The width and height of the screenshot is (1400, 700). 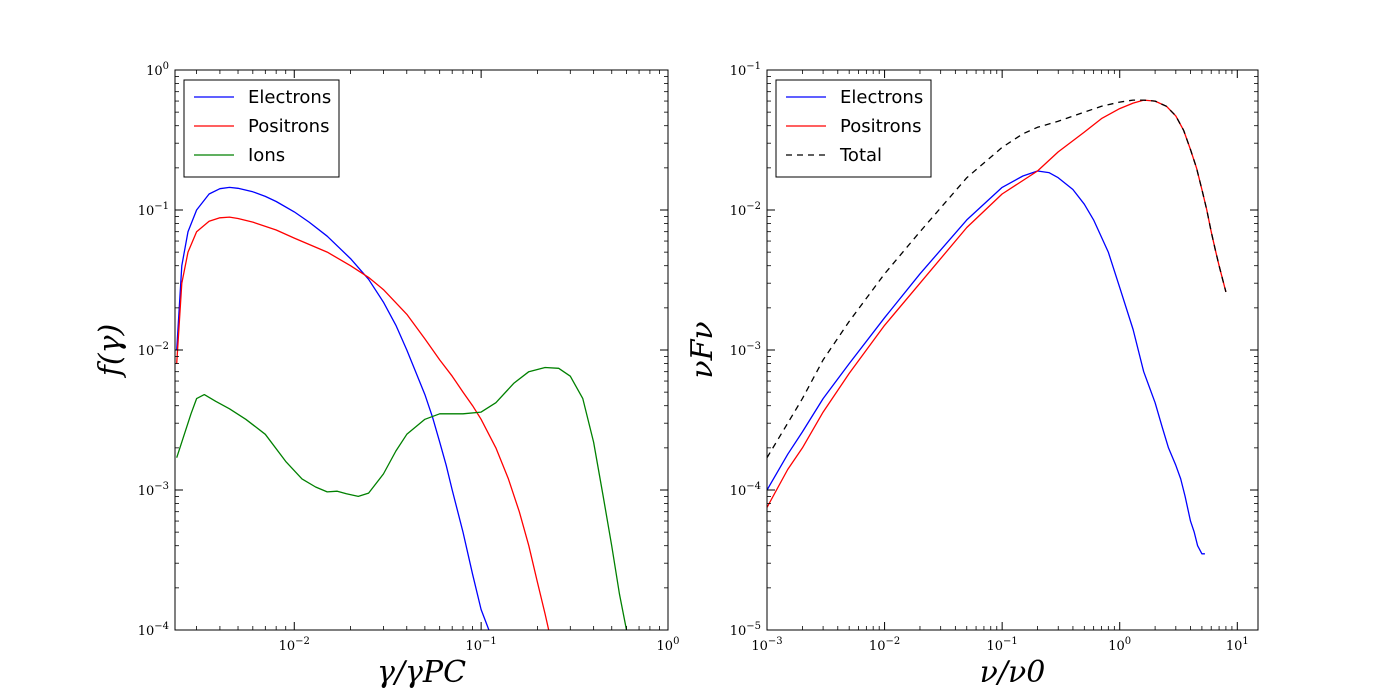 What do you see at coordinates (766, 645) in the screenshot?
I see `x-tick-label: 10⁻³` at bounding box center [766, 645].